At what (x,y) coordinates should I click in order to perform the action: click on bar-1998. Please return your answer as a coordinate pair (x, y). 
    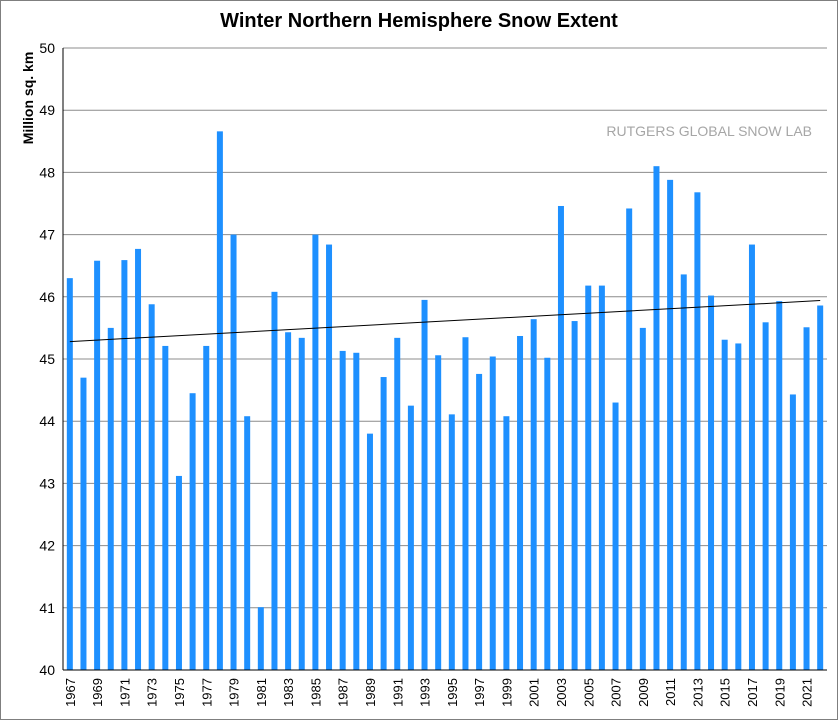
    Looking at the image, I should click on (492, 513).